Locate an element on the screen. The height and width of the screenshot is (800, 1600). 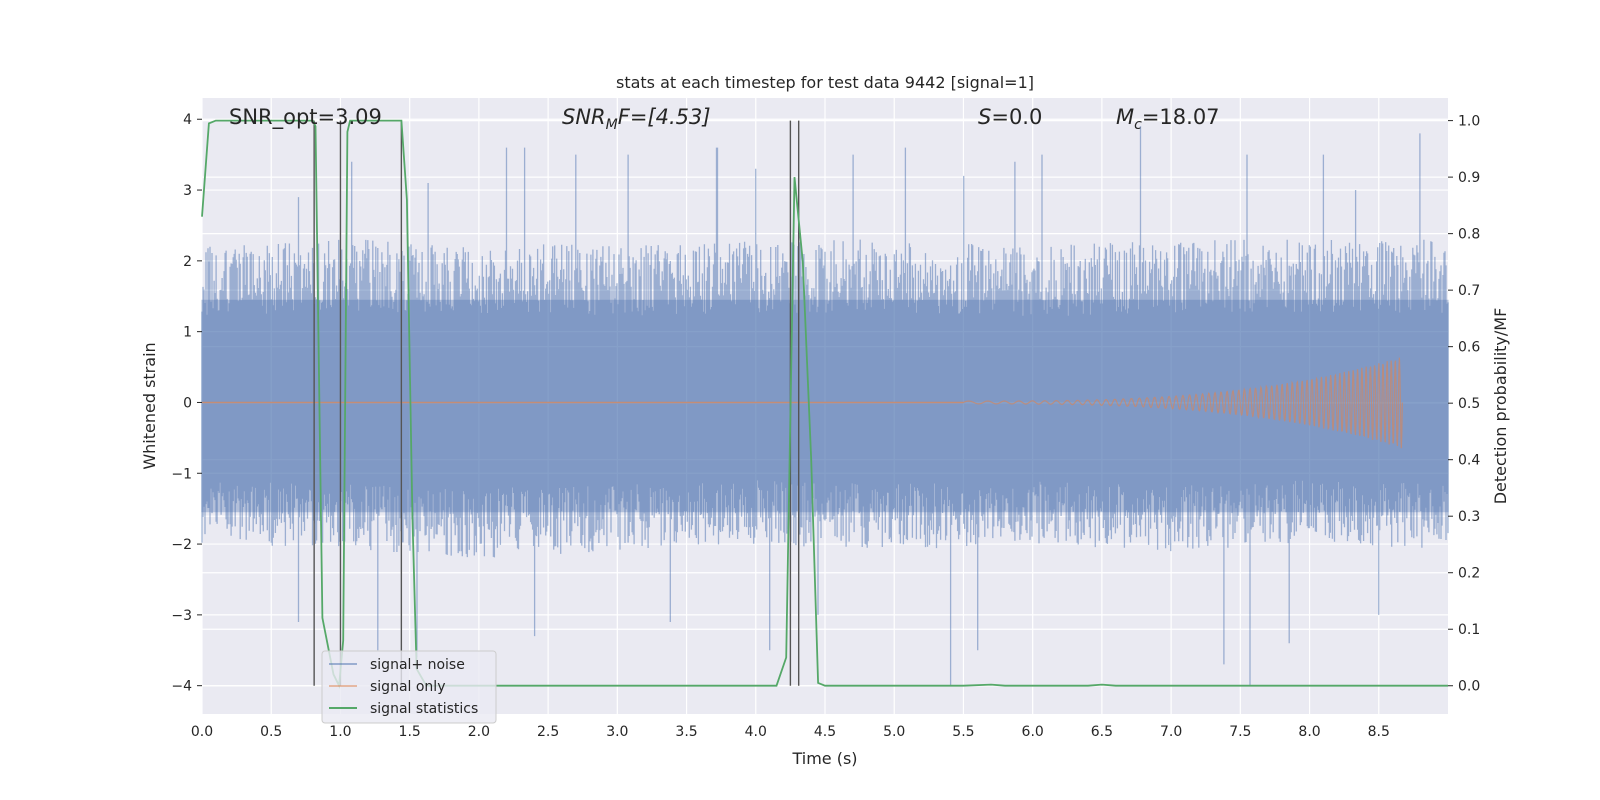
x-tick-label: 5.0 is located at coordinates (894, 732).